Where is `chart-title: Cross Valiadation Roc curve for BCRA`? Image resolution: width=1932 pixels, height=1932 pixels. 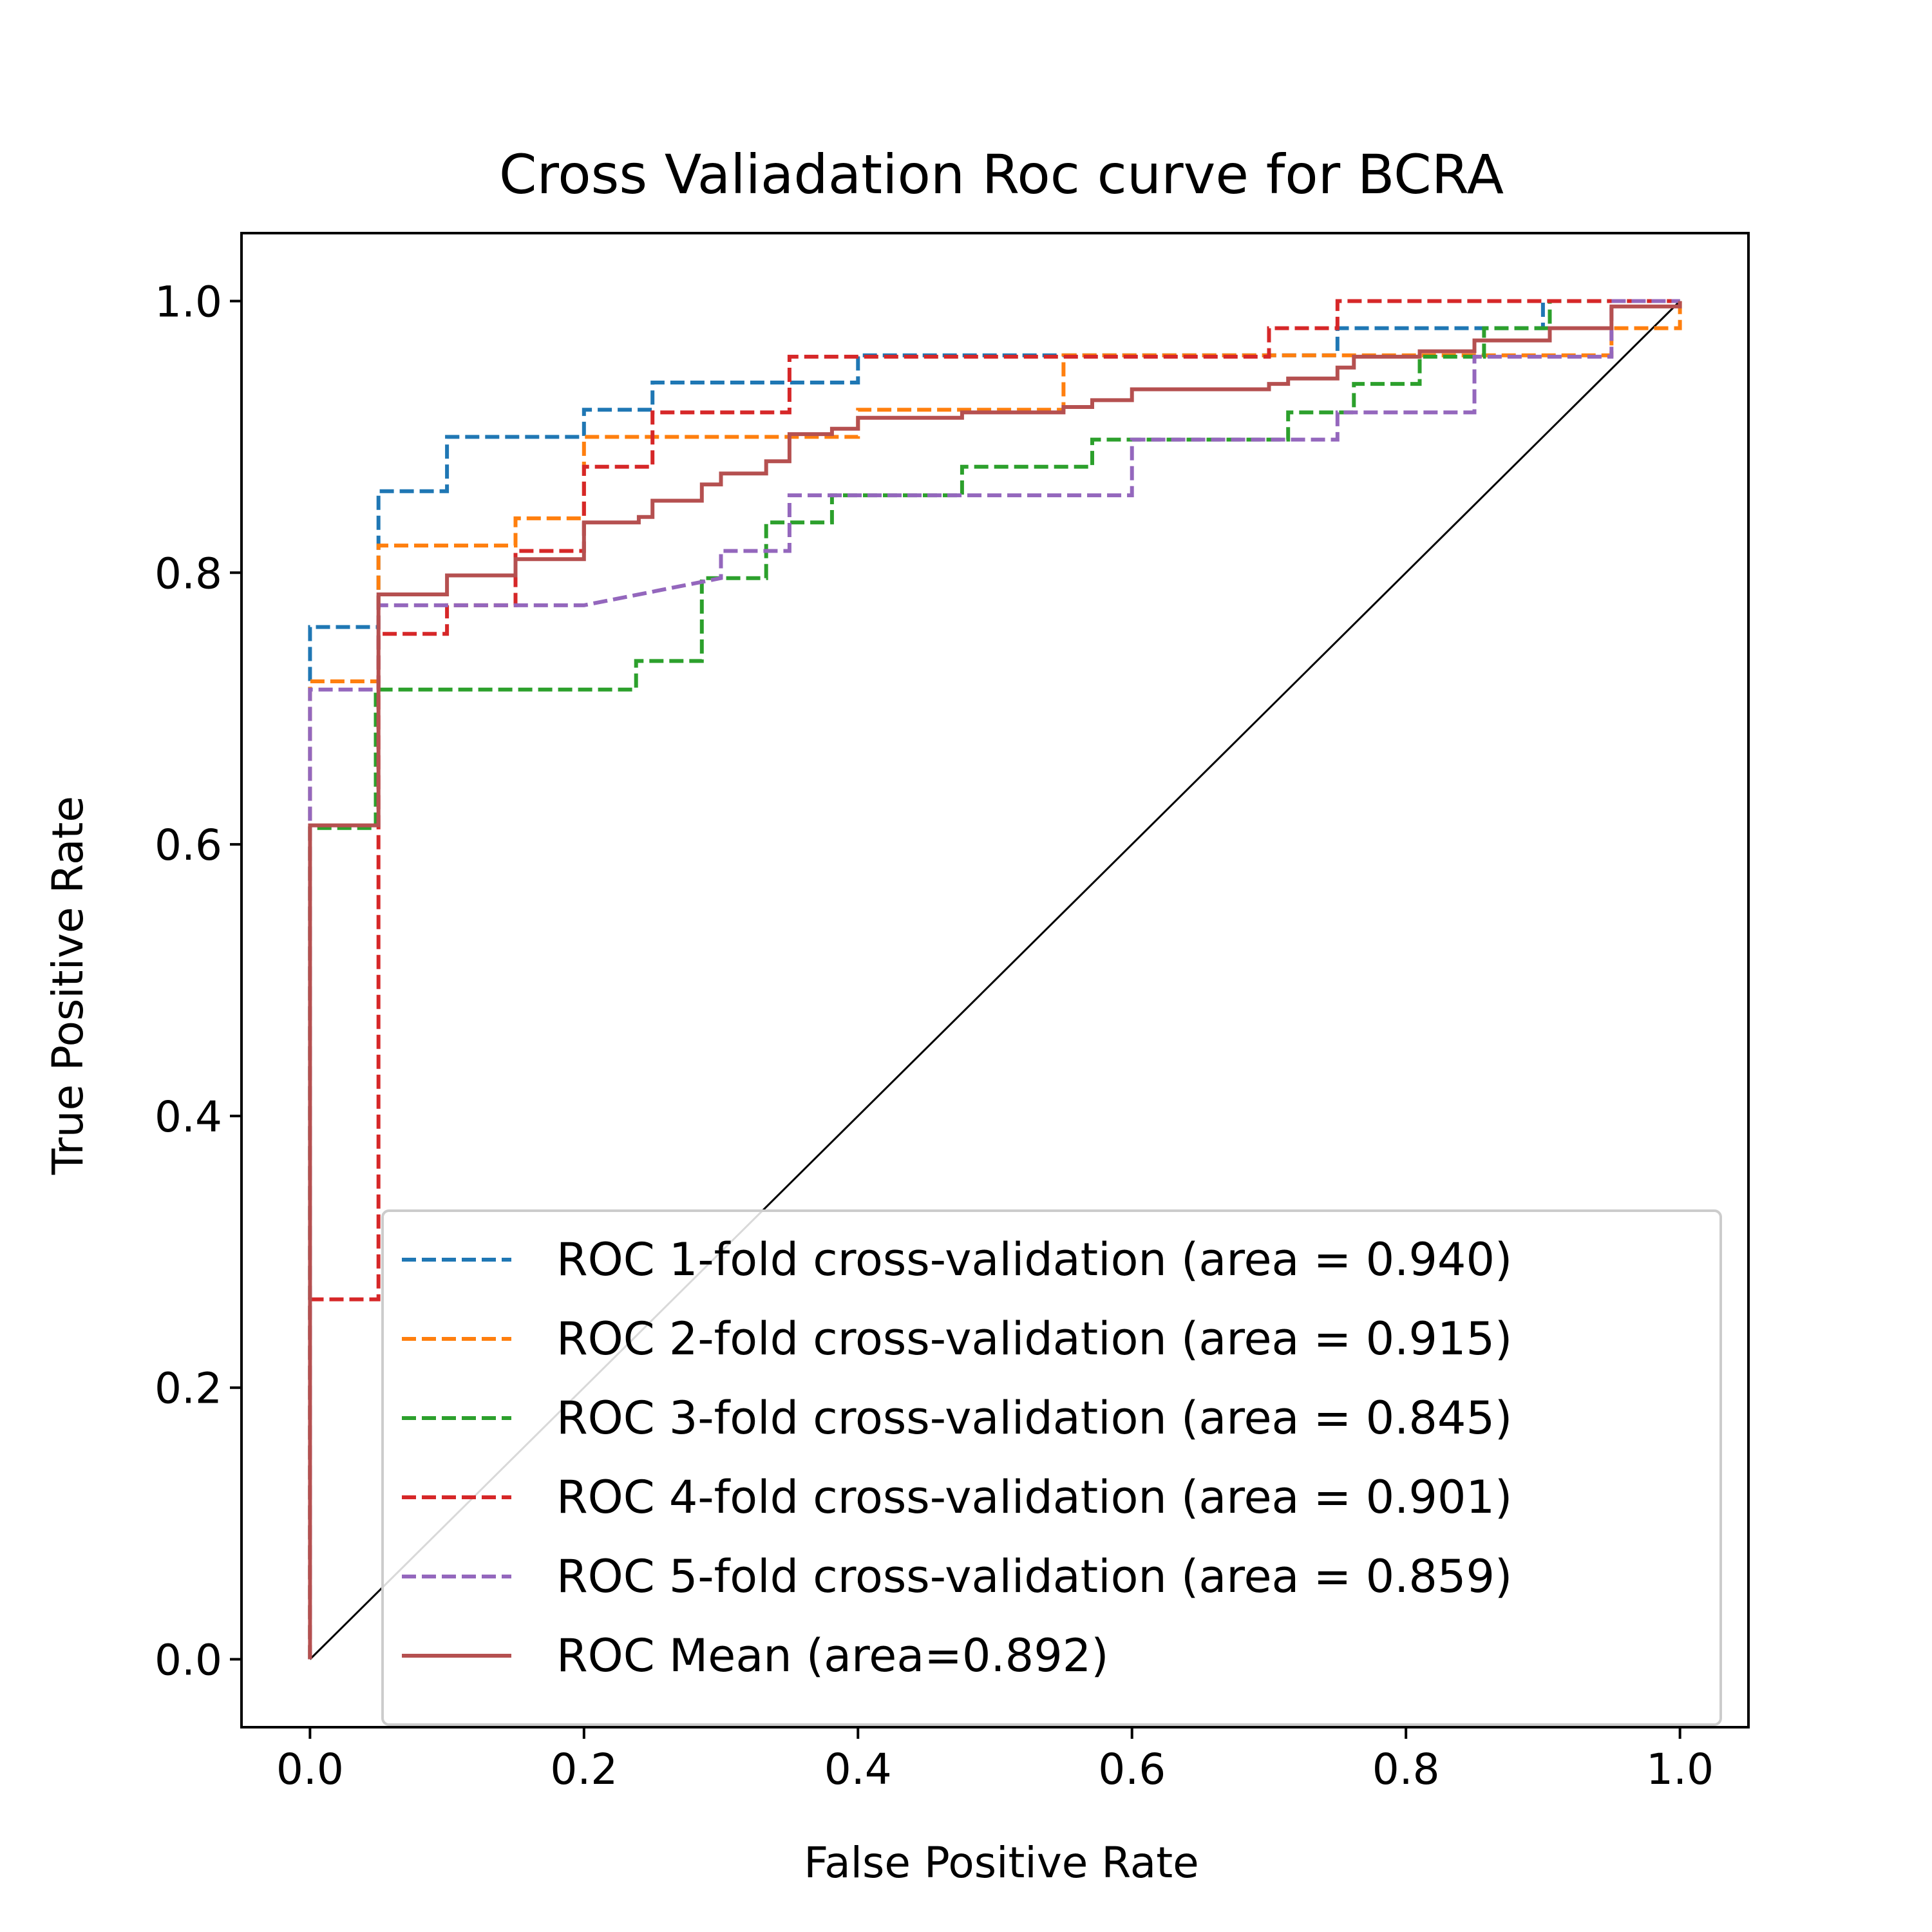 chart-title: Cross Valiadation Roc curve for BCRA is located at coordinates (1002, 175).